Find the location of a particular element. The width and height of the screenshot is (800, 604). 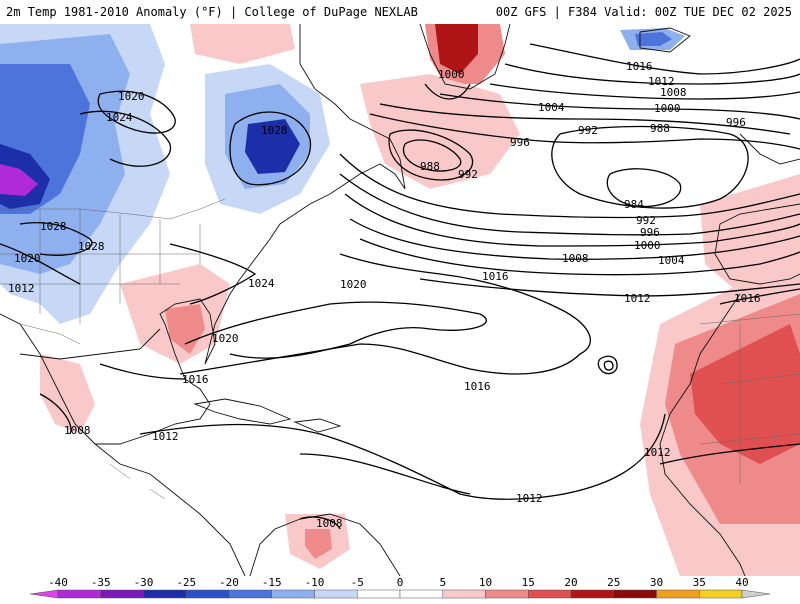

isobar-1016-mid-atlantic is located at coordinates (142, 371).